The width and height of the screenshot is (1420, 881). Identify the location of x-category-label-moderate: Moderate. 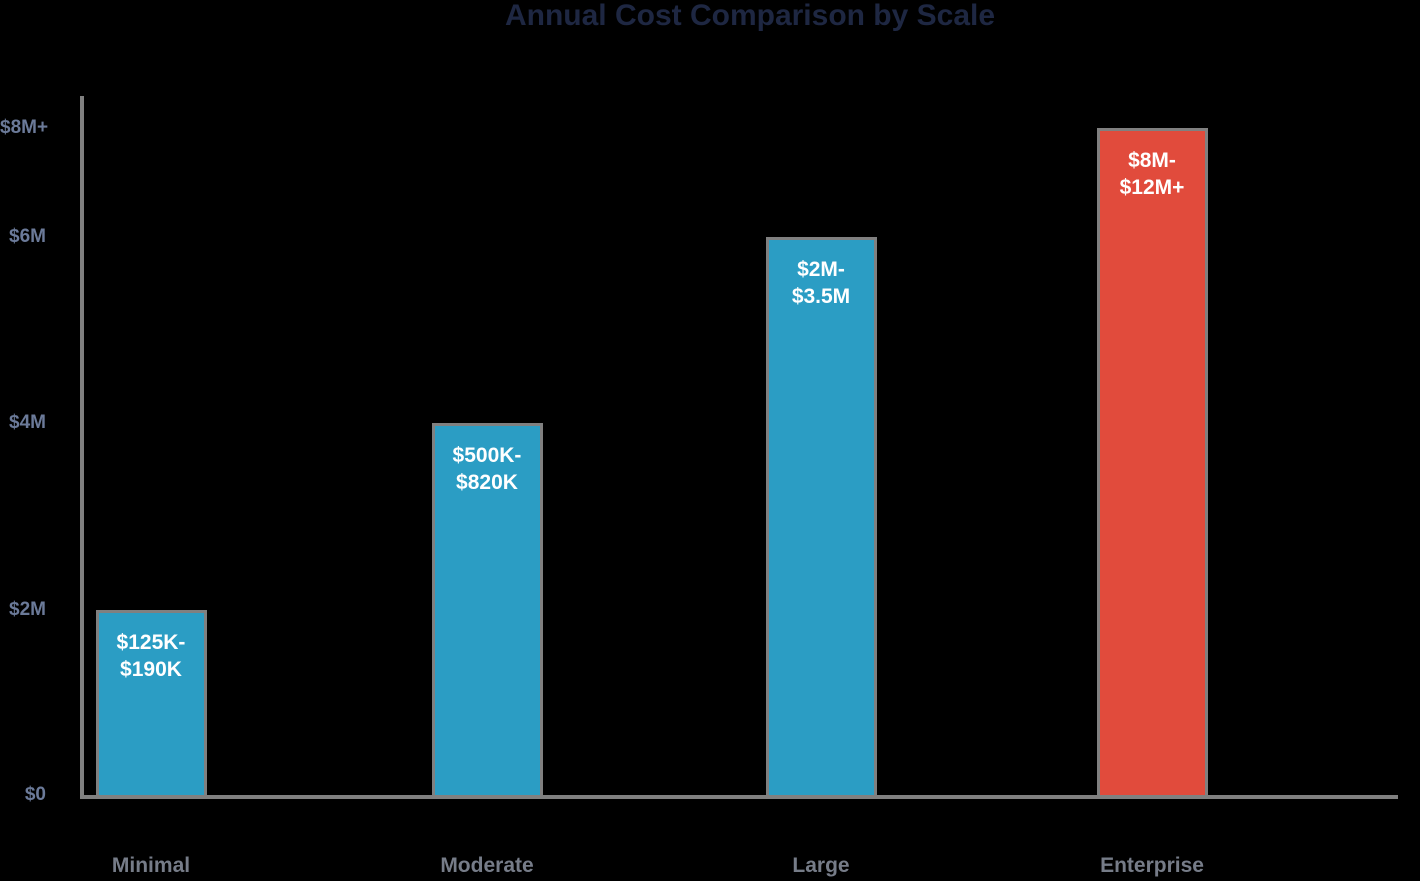
(487, 865).